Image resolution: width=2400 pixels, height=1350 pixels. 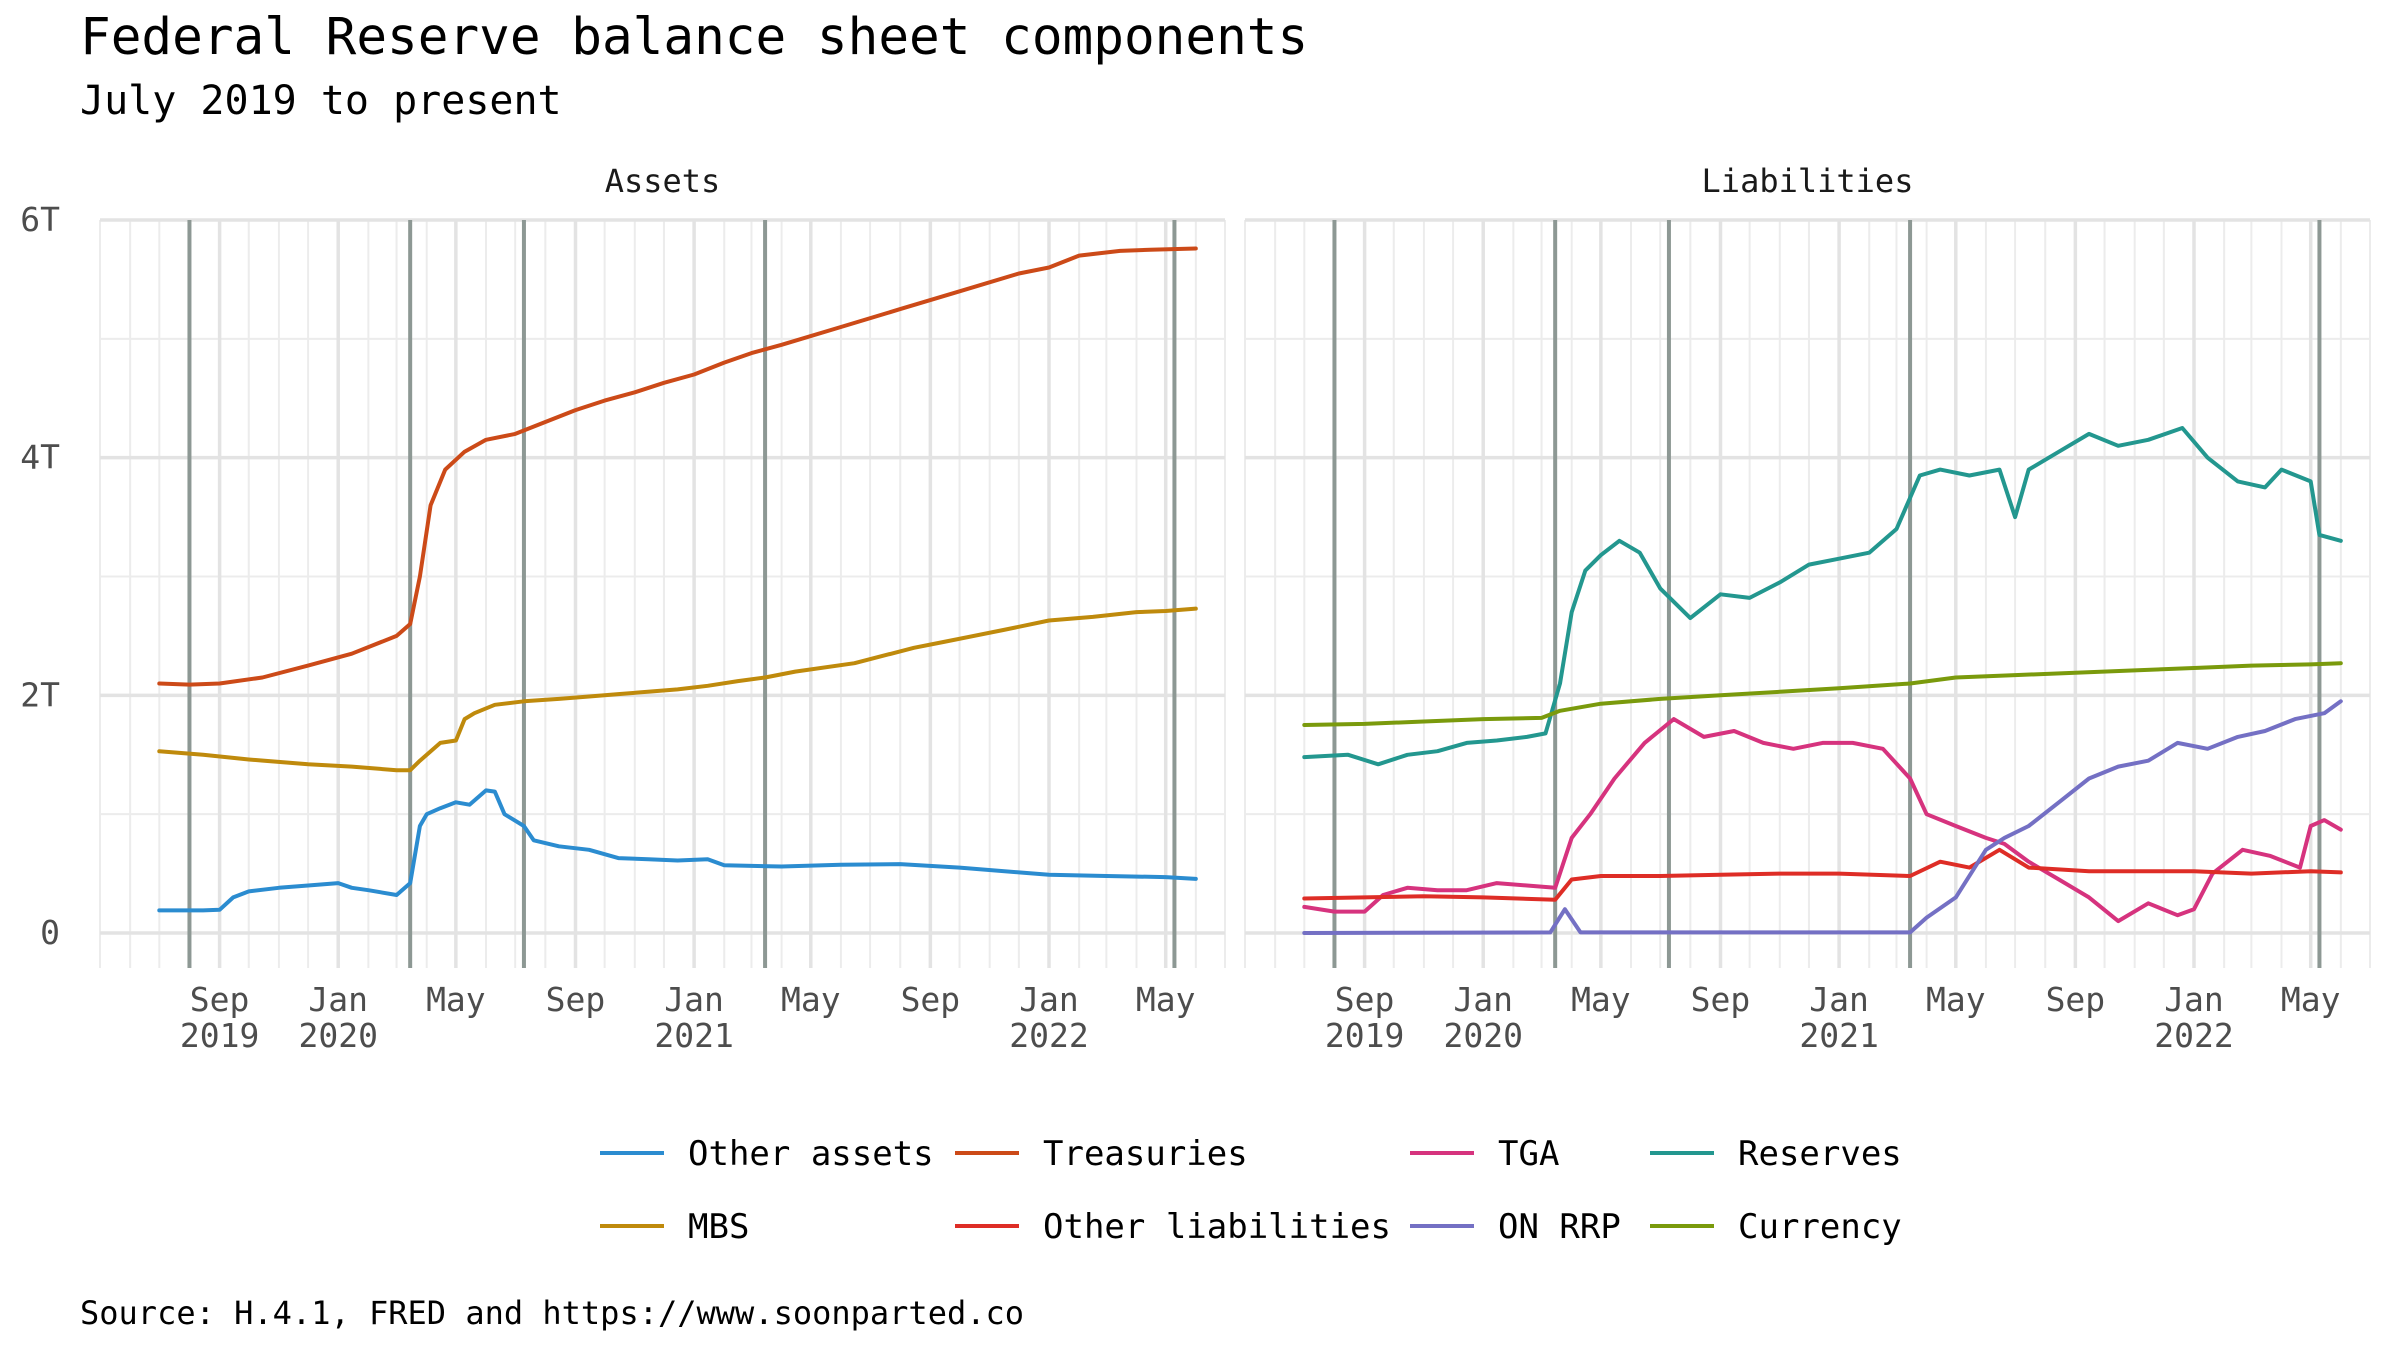 I want to click on series-line-mbs, so click(x=677, y=689).